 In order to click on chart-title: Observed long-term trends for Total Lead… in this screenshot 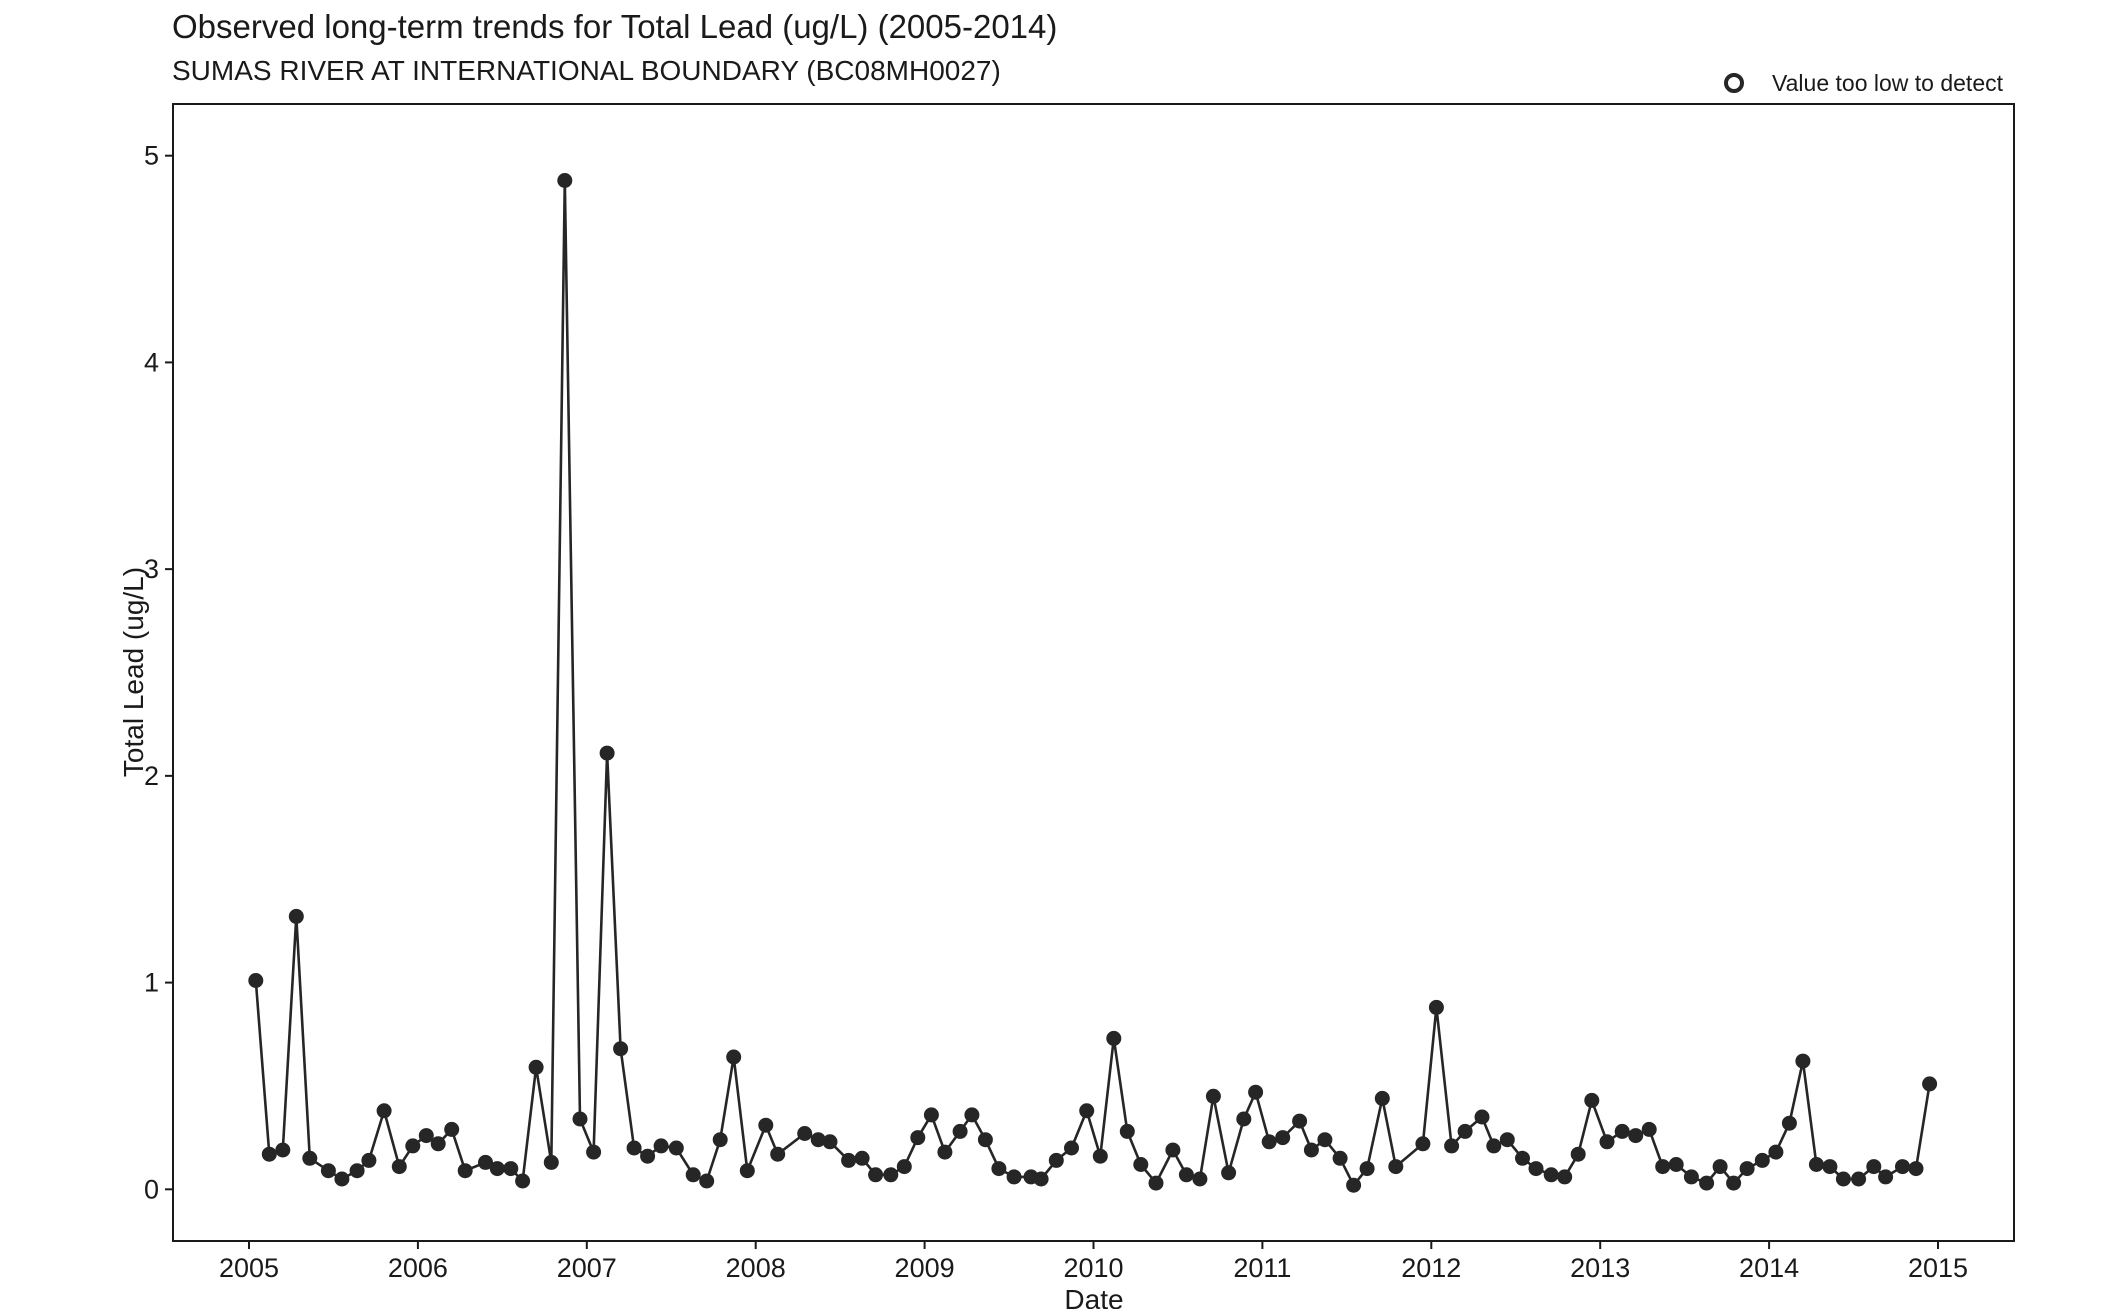, I will do `click(615, 26)`.